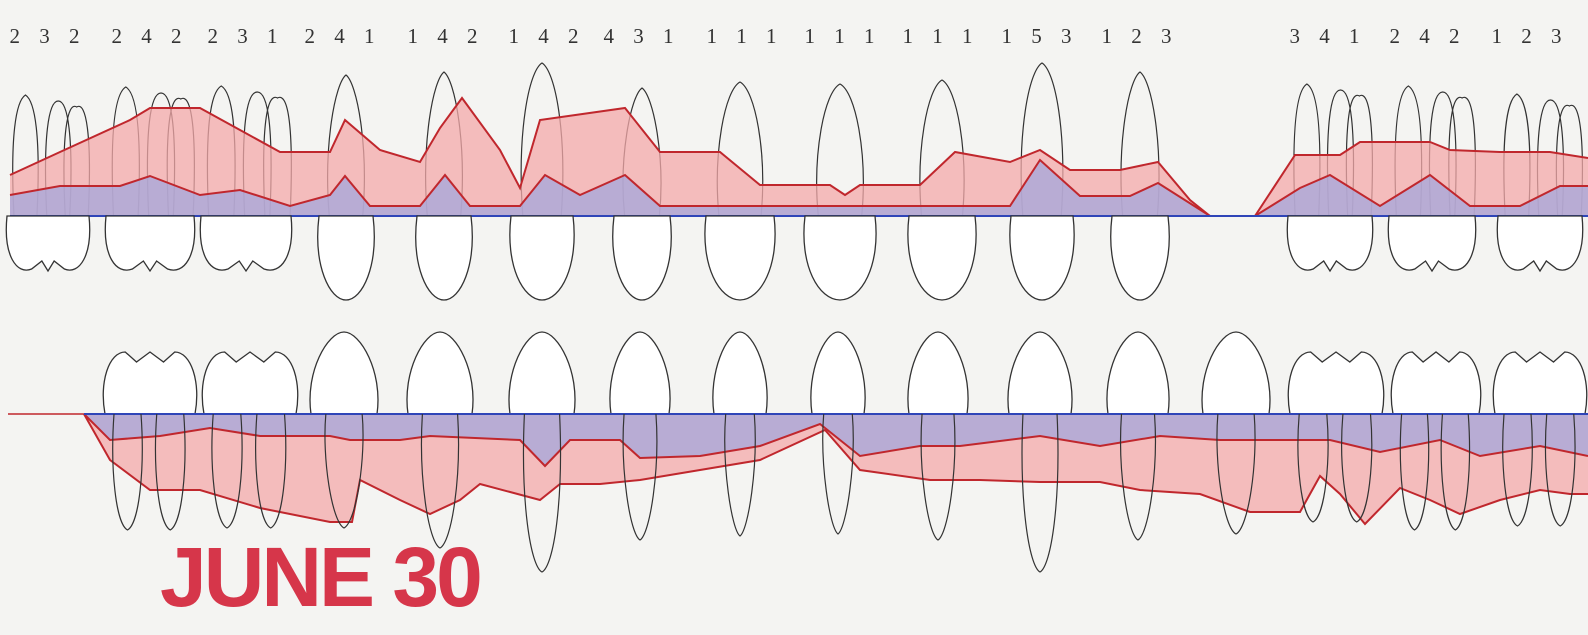 The height and width of the screenshot is (635, 1588). What do you see at coordinates (642, 36) in the screenshot?
I see `probing-depth-label: 4 3 1` at bounding box center [642, 36].